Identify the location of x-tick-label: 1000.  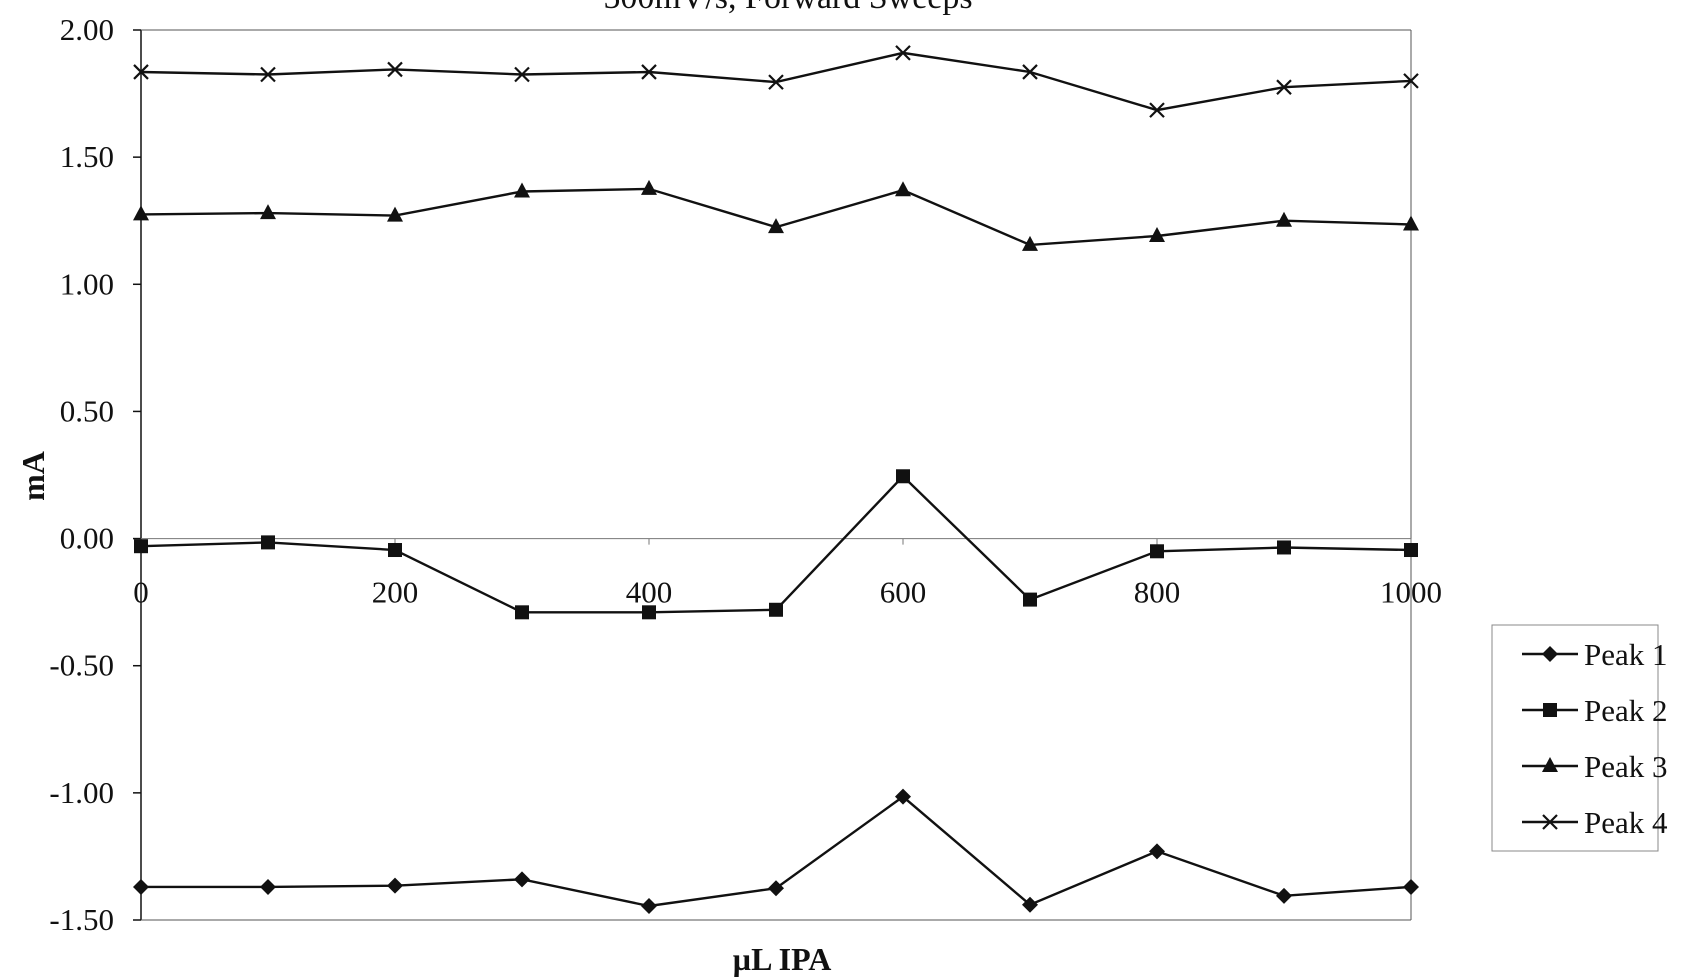
(1411, 592).